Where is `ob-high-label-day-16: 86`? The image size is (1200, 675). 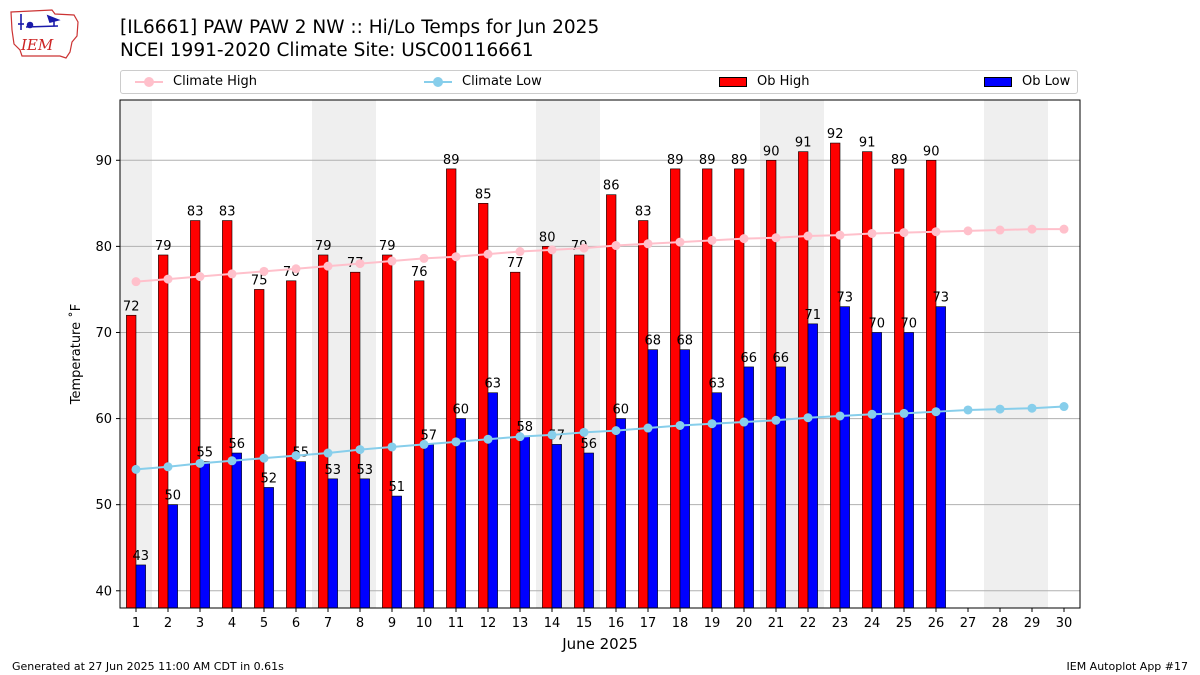 ob-high-label-day-16: 86 is located at coordinates (611, 186).